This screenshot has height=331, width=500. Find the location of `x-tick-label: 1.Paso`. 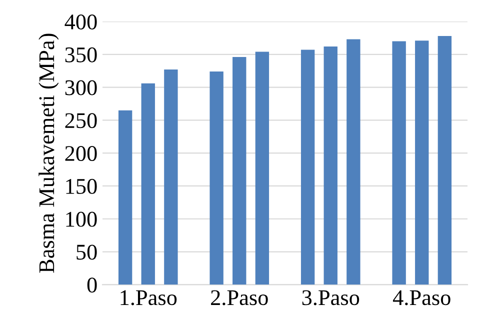

x-tick-label: 1.Paso is located at coordinates (148, 298).